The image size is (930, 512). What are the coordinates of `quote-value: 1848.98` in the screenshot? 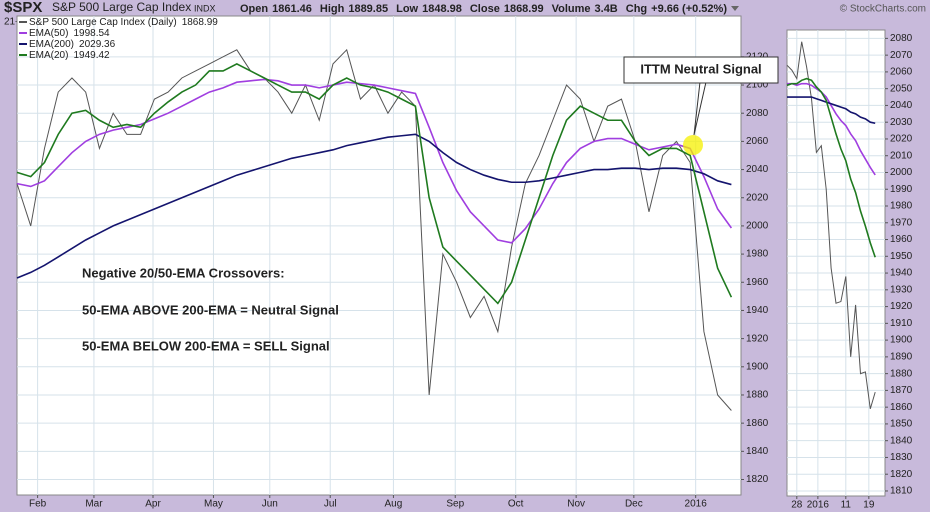 It's located at (442, 9).